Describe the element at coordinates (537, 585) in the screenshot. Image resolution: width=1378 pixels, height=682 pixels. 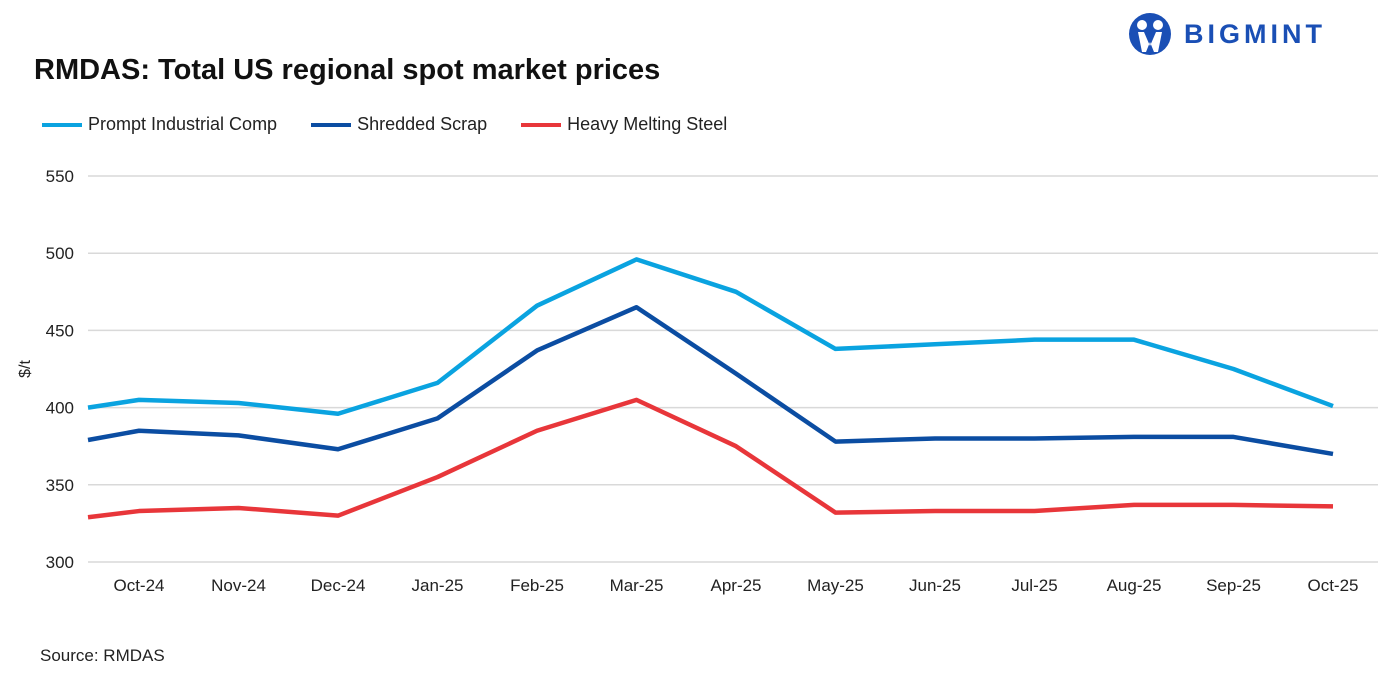
I see `x-tick-label: Feb-25` at that location.